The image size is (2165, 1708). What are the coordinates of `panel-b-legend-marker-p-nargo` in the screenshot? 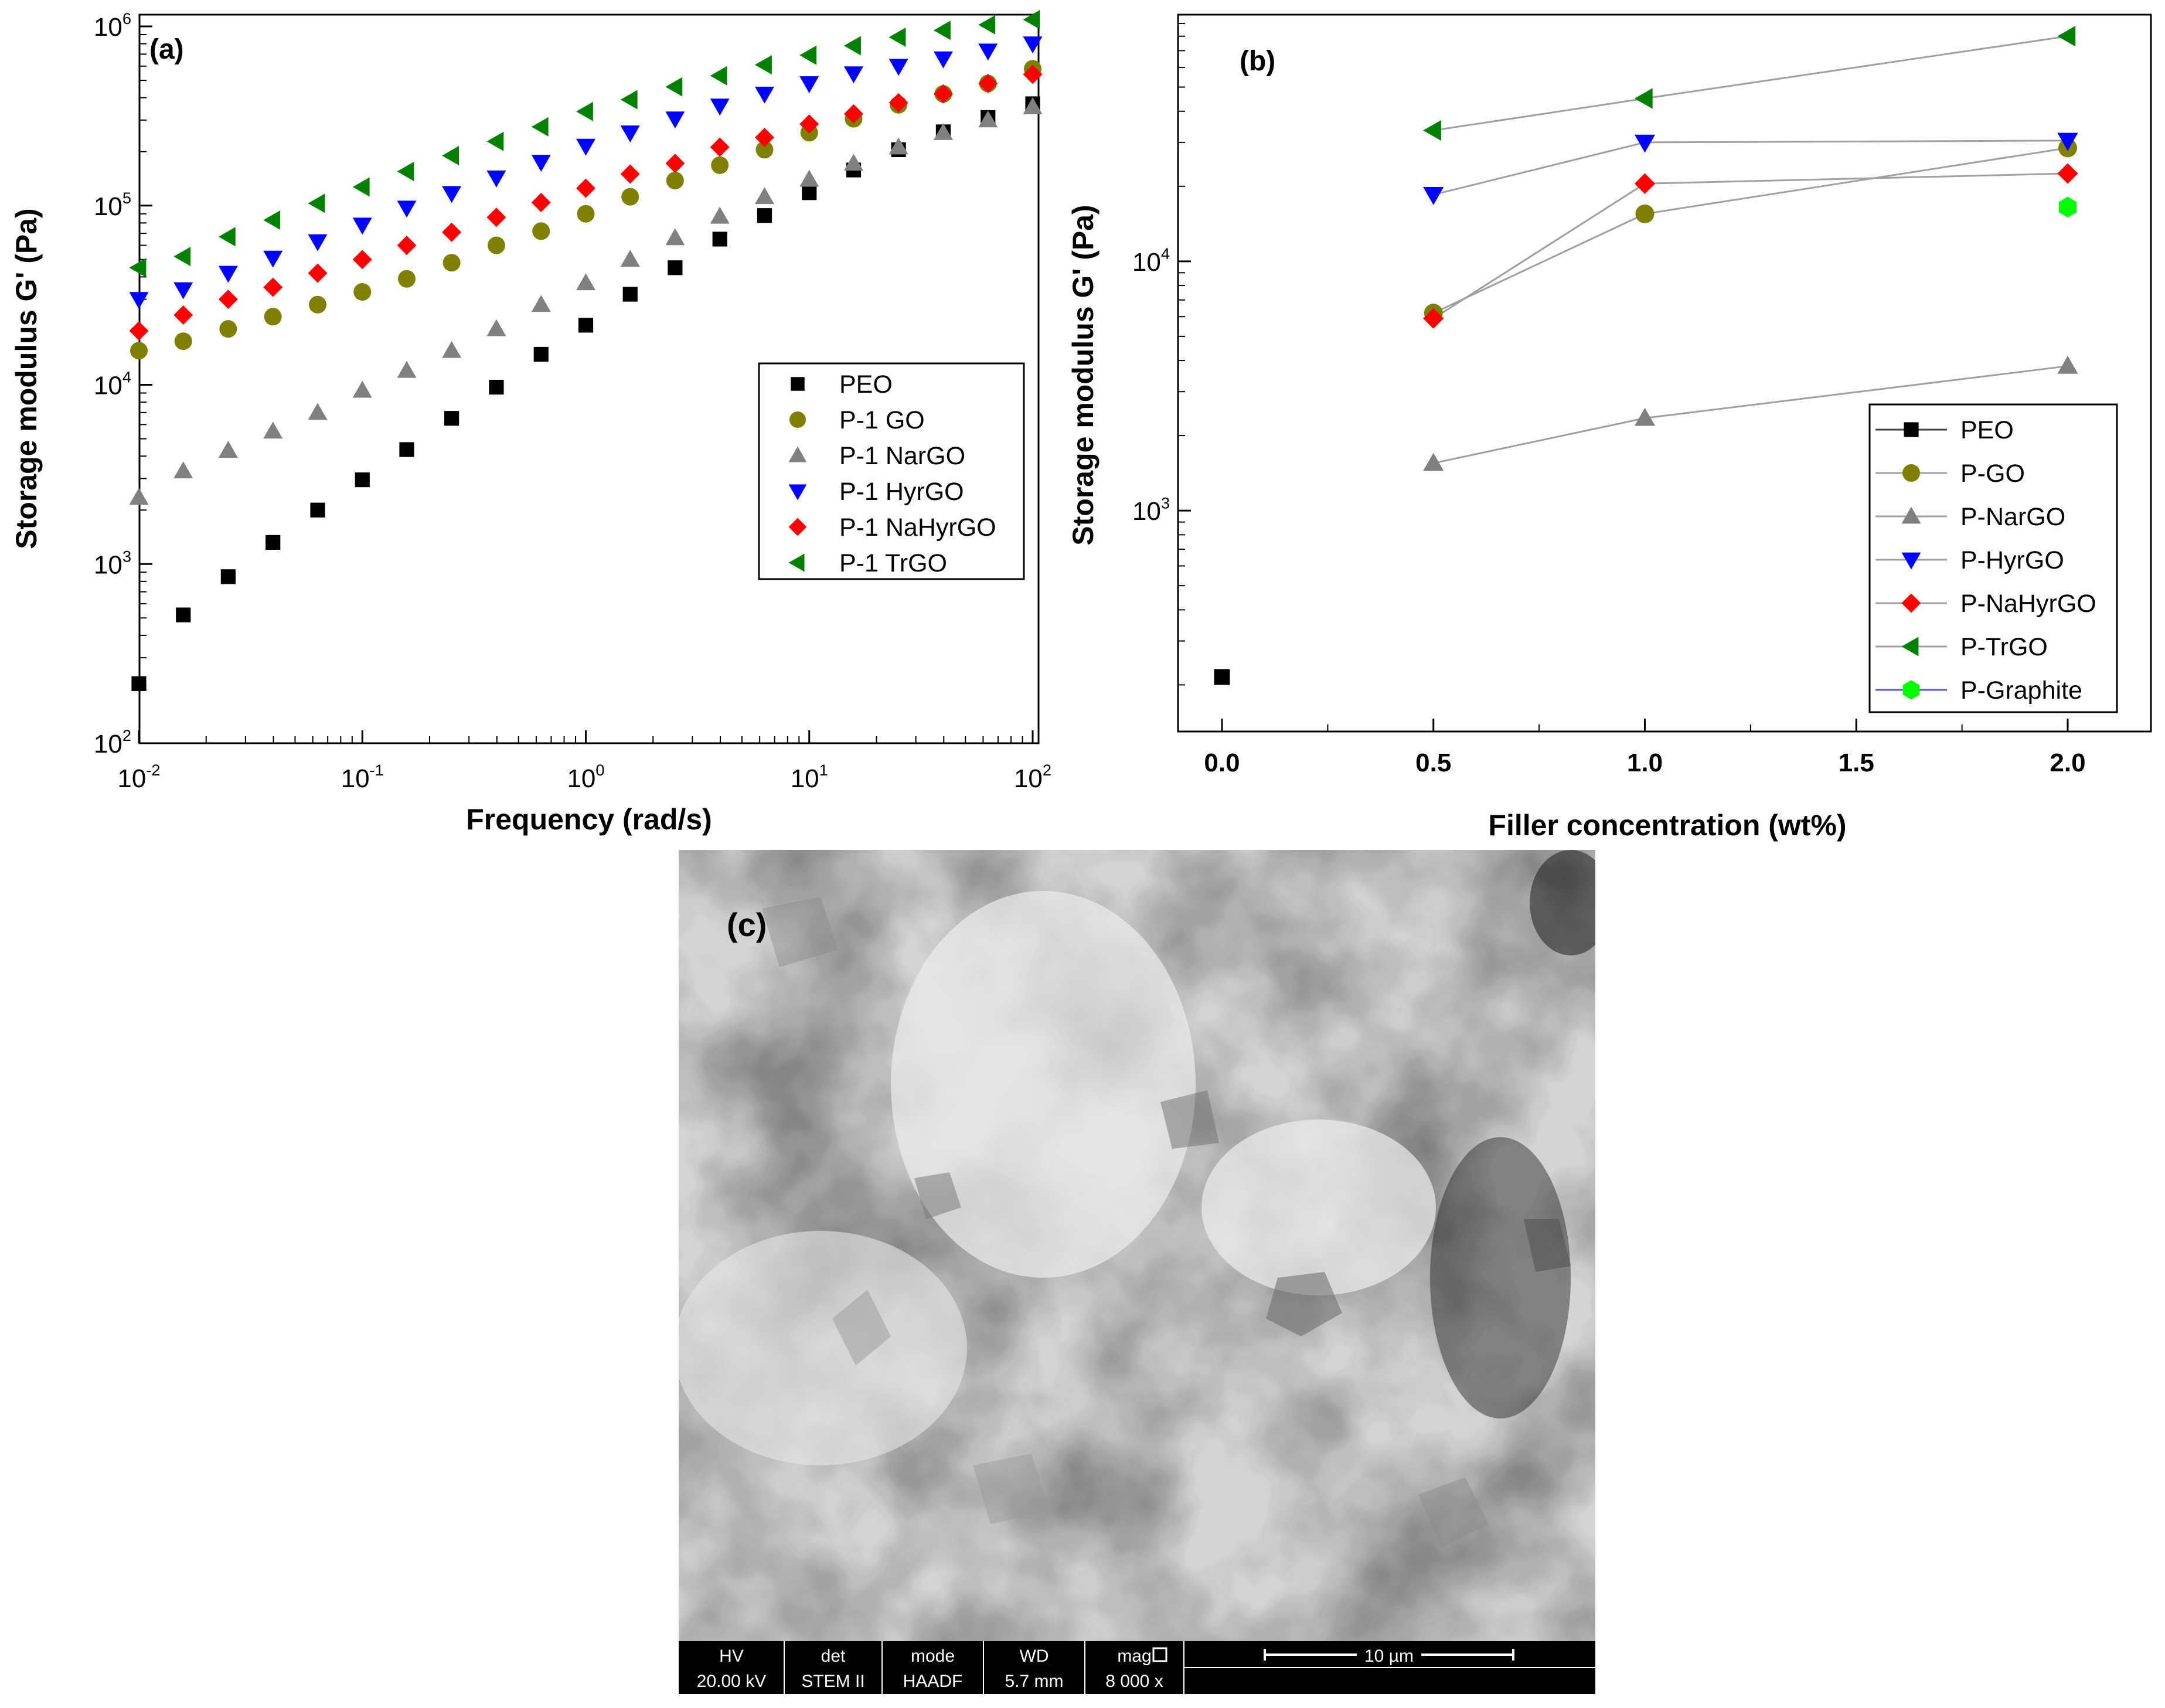 It's located at (1911, 515).